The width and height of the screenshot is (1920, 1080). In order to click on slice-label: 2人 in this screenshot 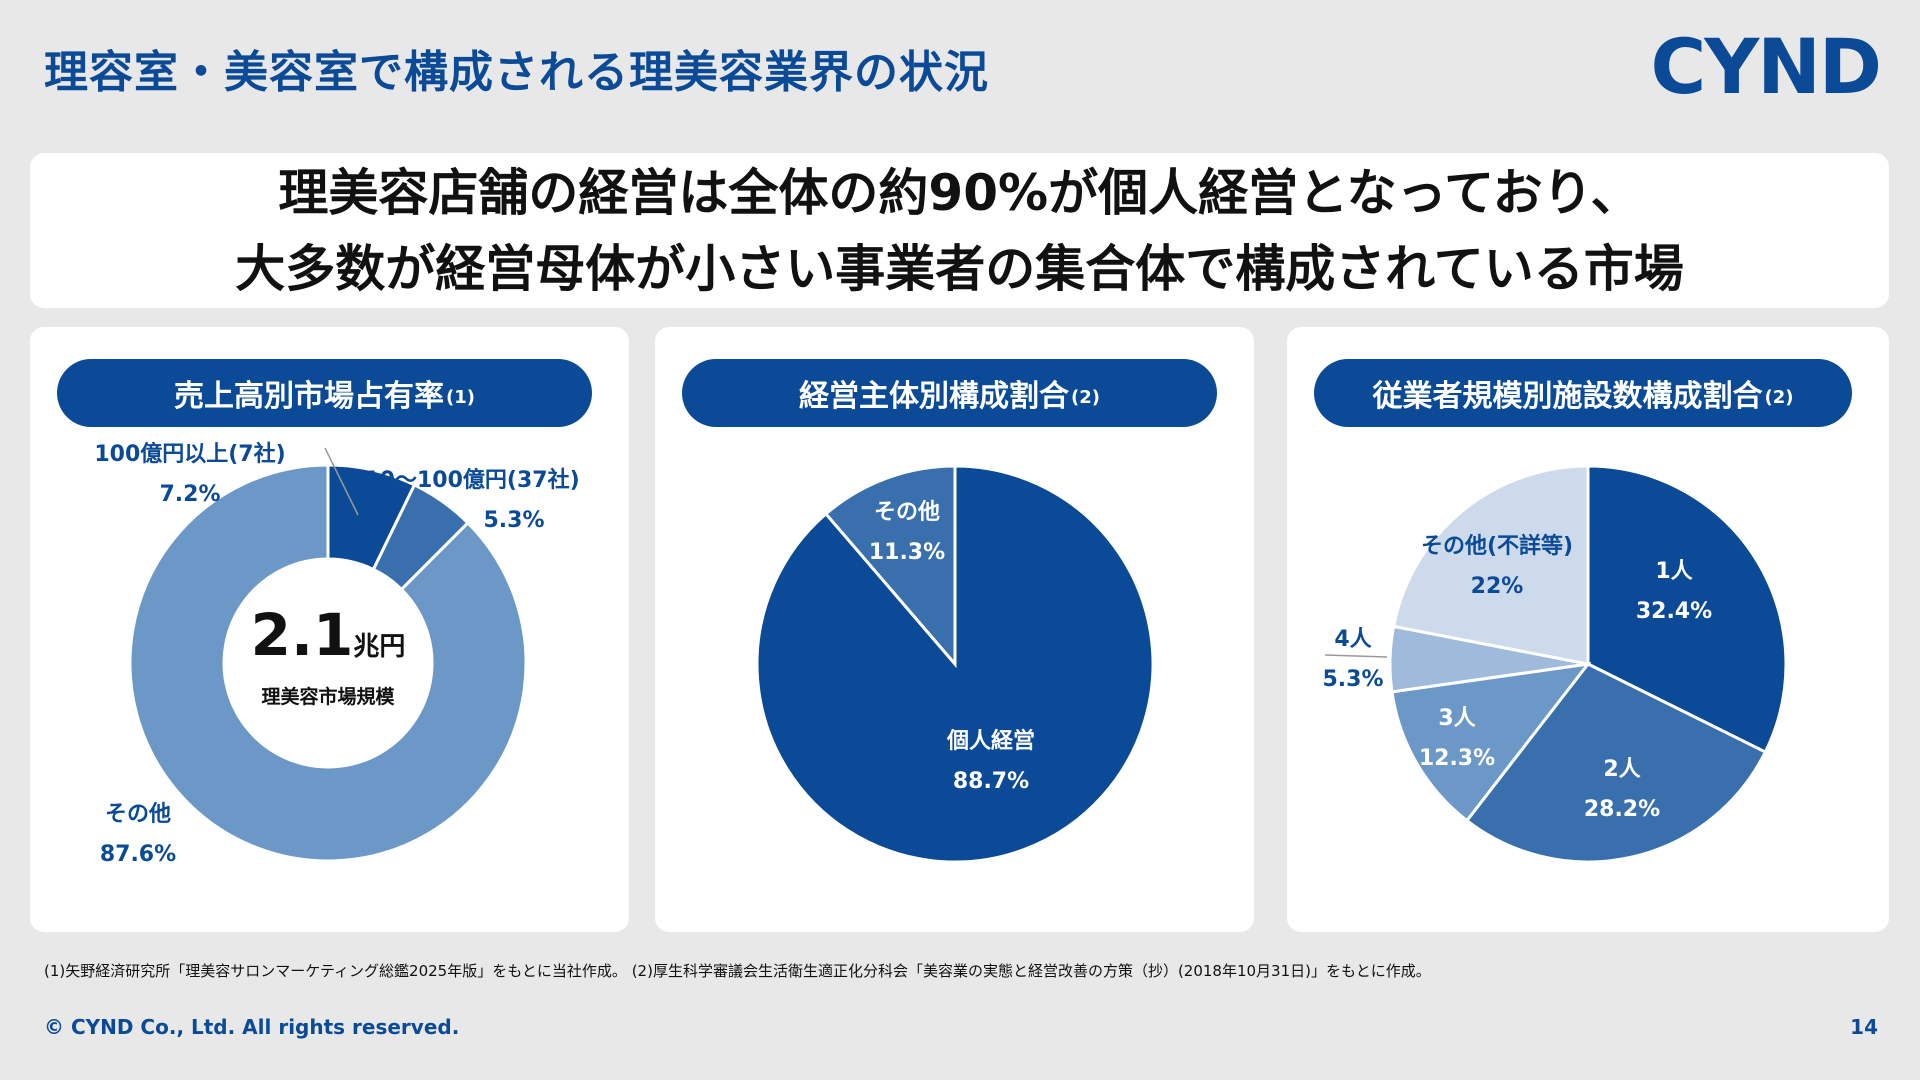, I will do `click(1621, 769)`.